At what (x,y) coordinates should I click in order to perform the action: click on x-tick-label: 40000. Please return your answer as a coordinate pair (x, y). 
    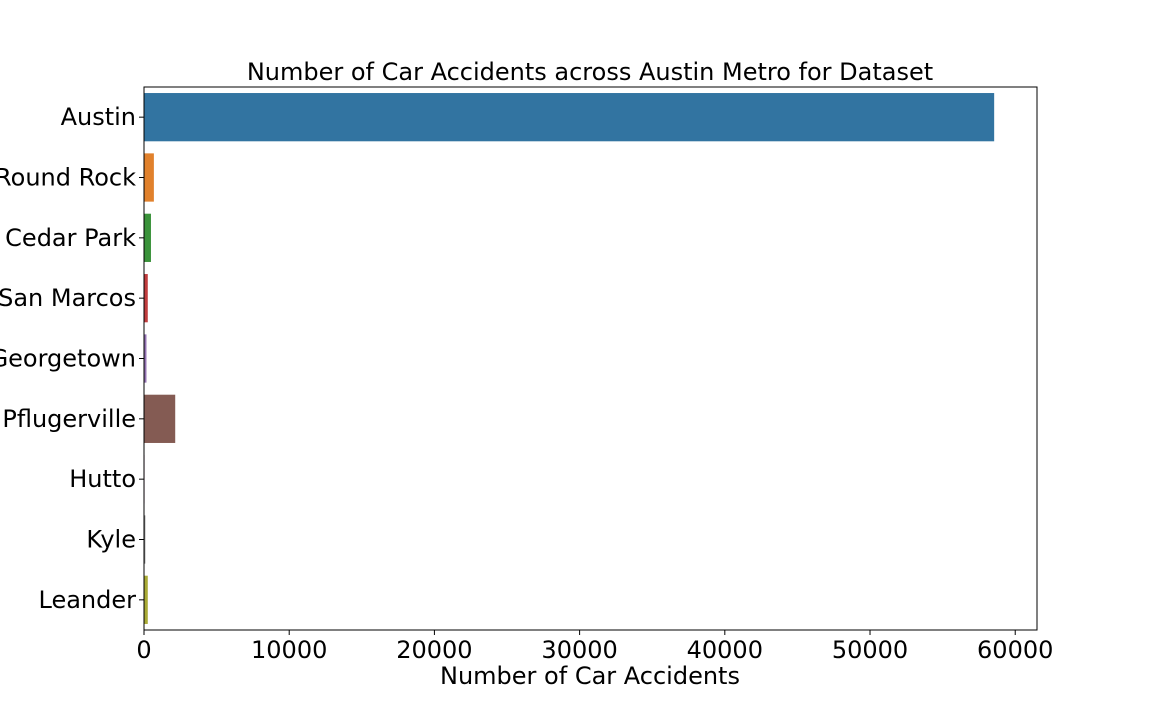
    Looking at the image, I should click on (725, 650).